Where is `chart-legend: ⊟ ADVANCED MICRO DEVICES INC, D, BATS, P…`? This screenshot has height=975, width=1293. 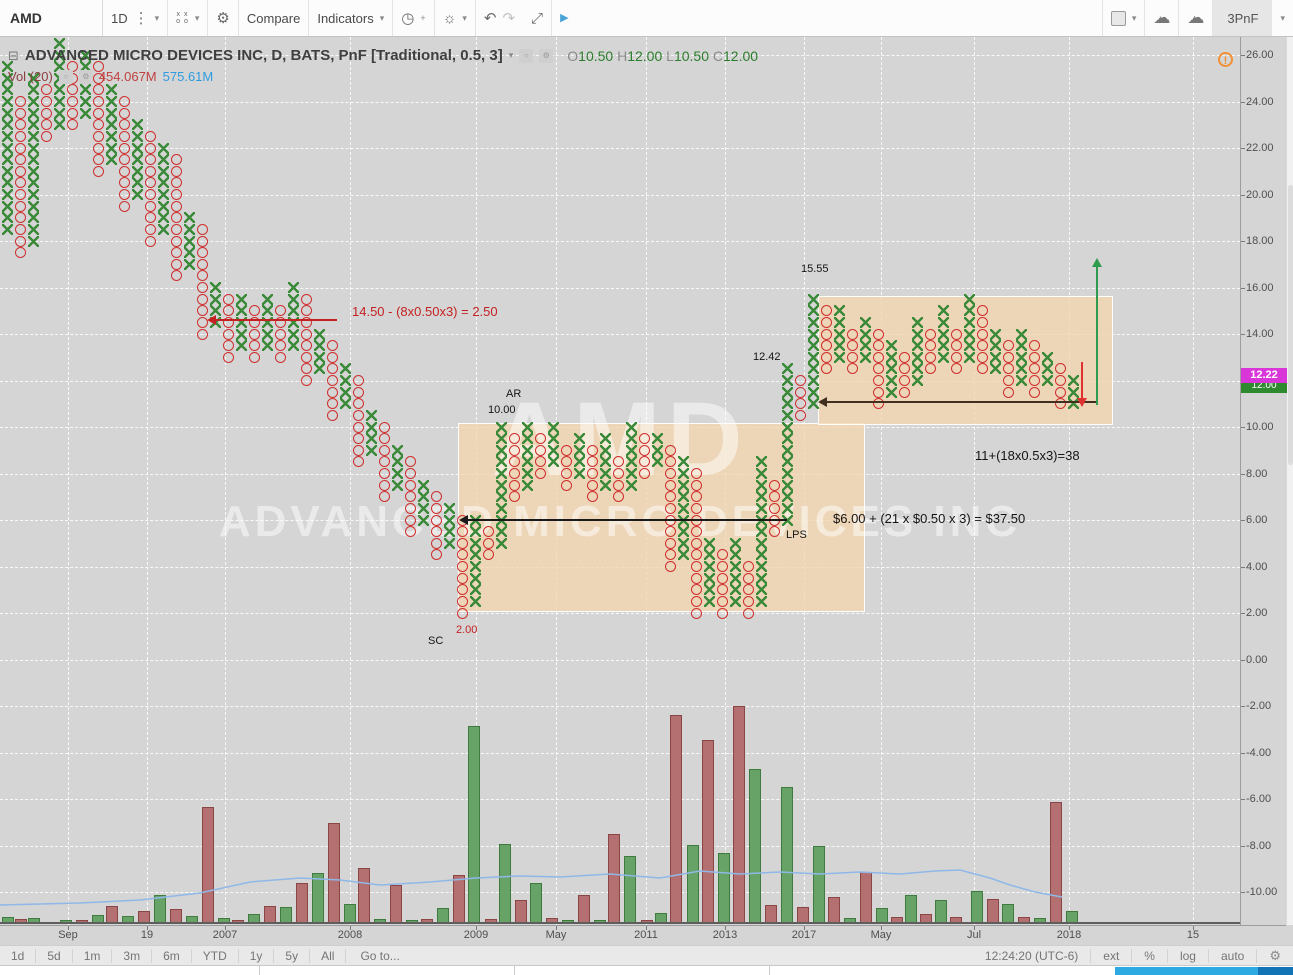
chart-legend: ⊟ ADVANCED MICRO DEVICES INC, D, BATS, P… is located at coordinates (383, 65).